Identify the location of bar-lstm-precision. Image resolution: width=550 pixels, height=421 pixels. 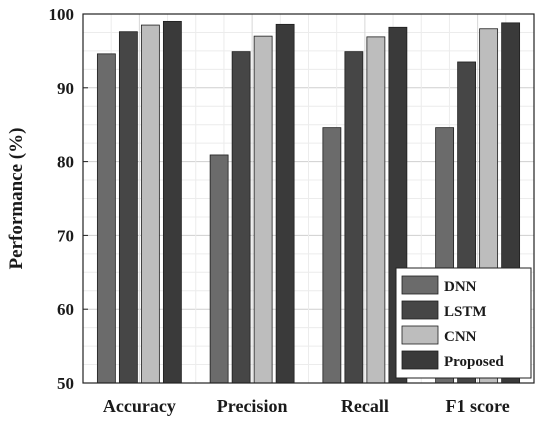
(241, 217).